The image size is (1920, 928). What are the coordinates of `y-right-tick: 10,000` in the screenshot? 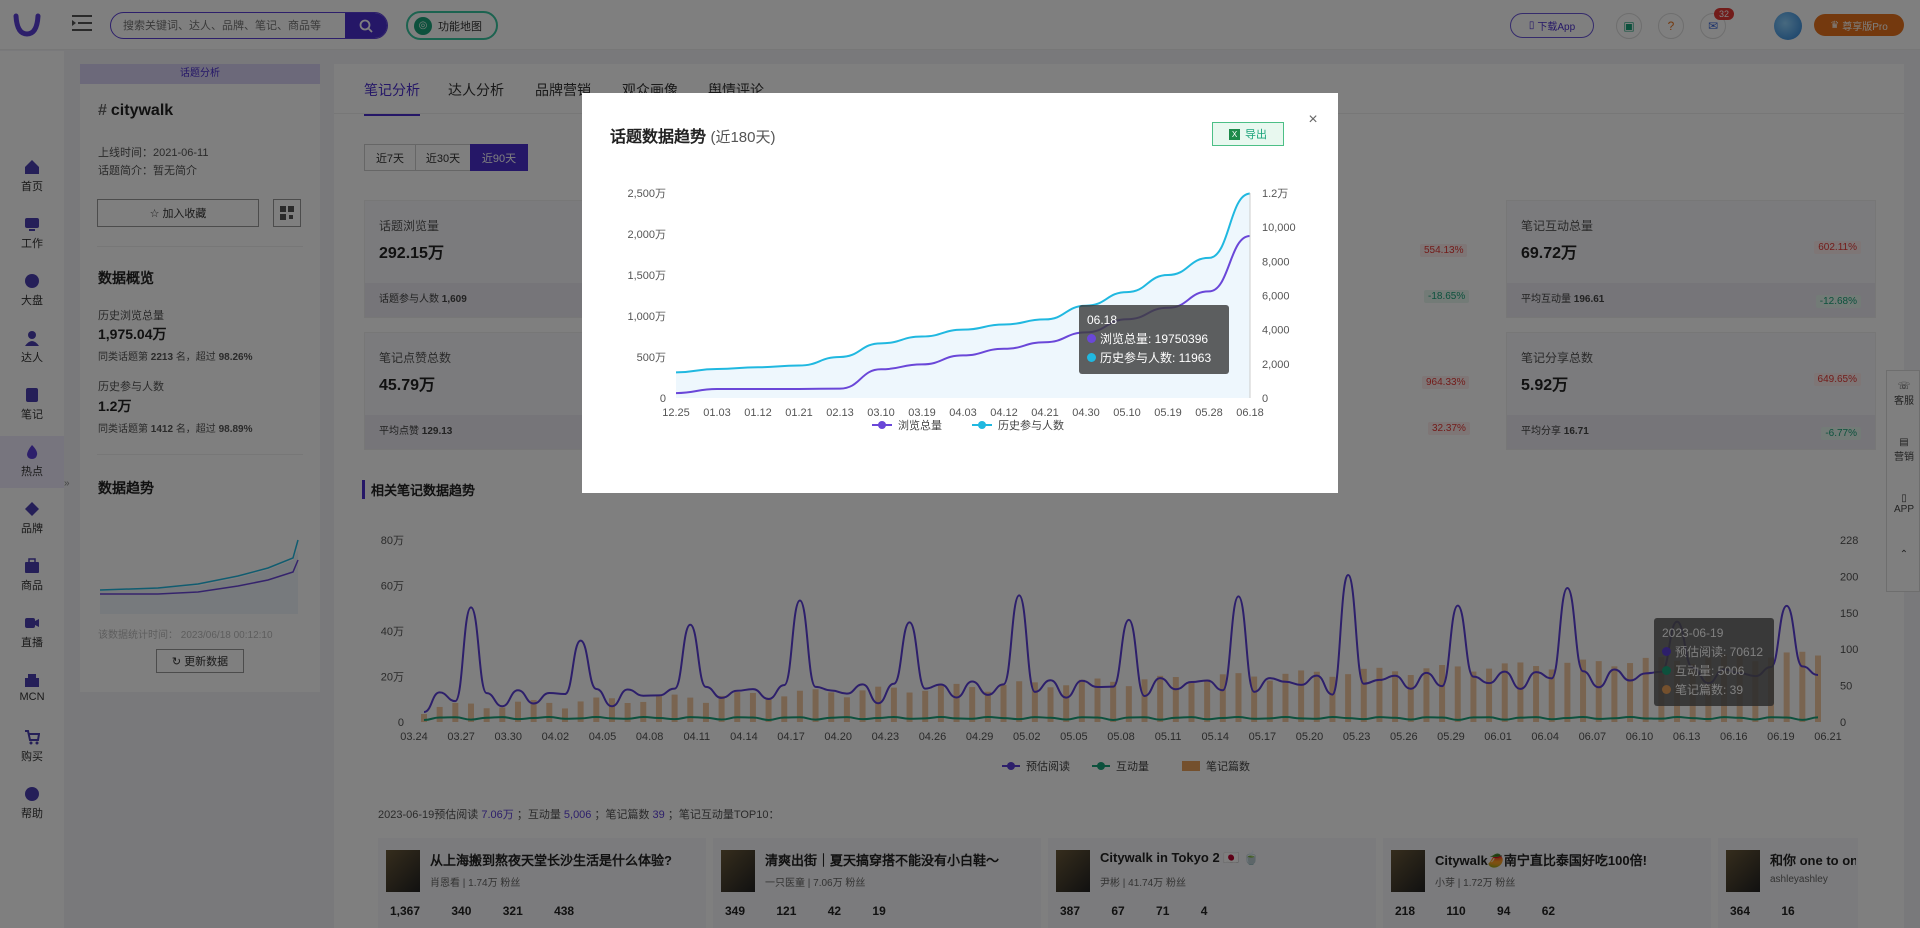 It's located at (1279, 228).